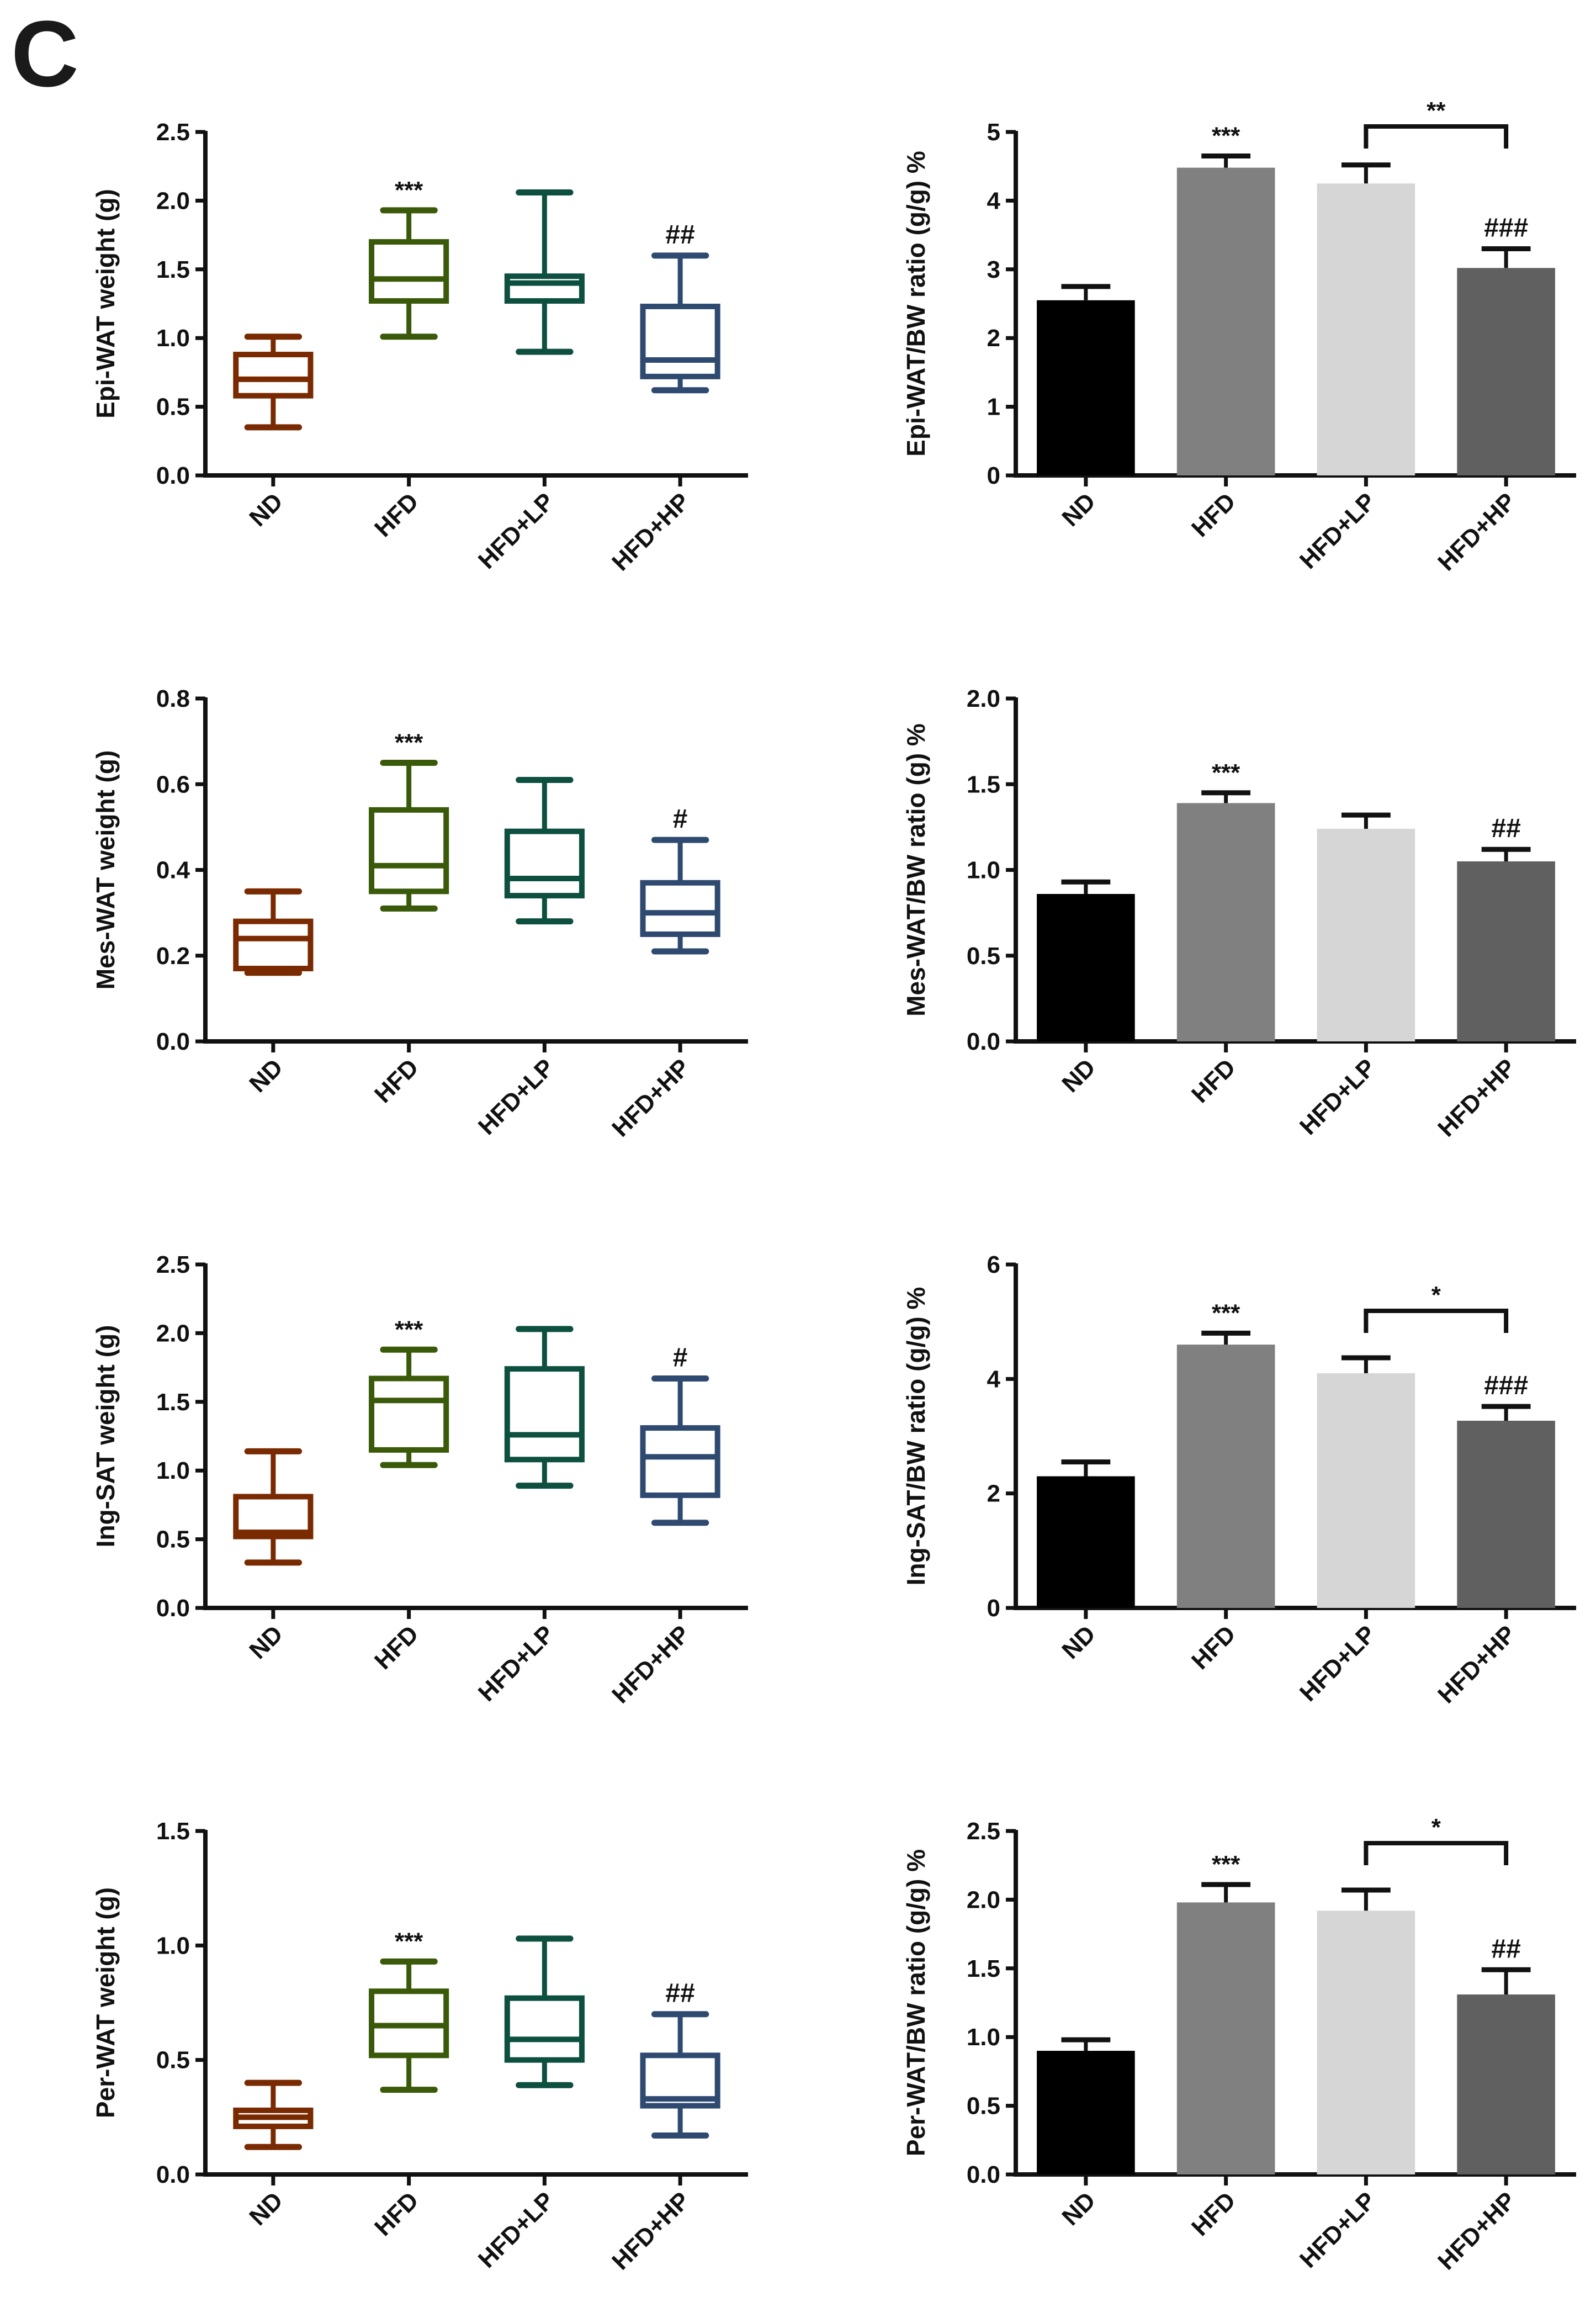 The width and height of the screenshot is (1596, 2302). What do you see at coordinates (993, 269) in the screenshot?
I see `y-tick-label: 3` at bounding box center [993, 269].